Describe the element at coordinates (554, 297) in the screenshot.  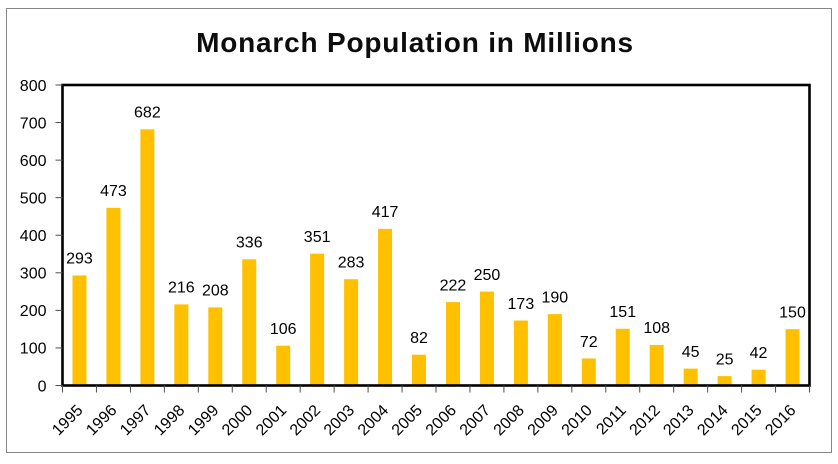
I see `svg-text: 190` at that location.